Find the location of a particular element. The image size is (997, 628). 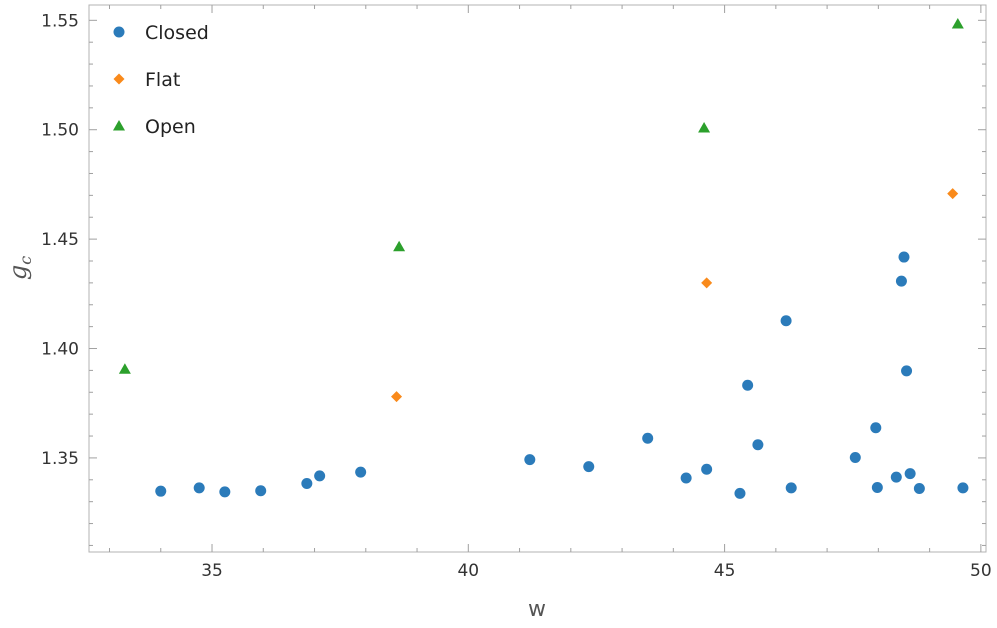

legend-label-open: Open is located at coordinates (170, 127).